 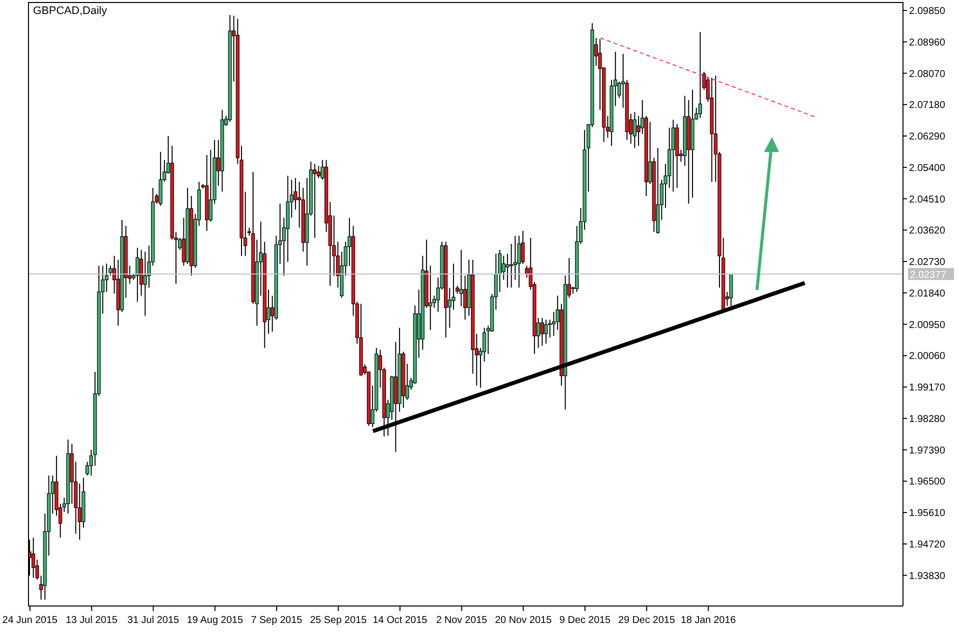 What do you see at coordinates (400, 620) in the screenshot?
I see `x-tick-label: 14 Oct 2015` at bounding box center [400, 620].